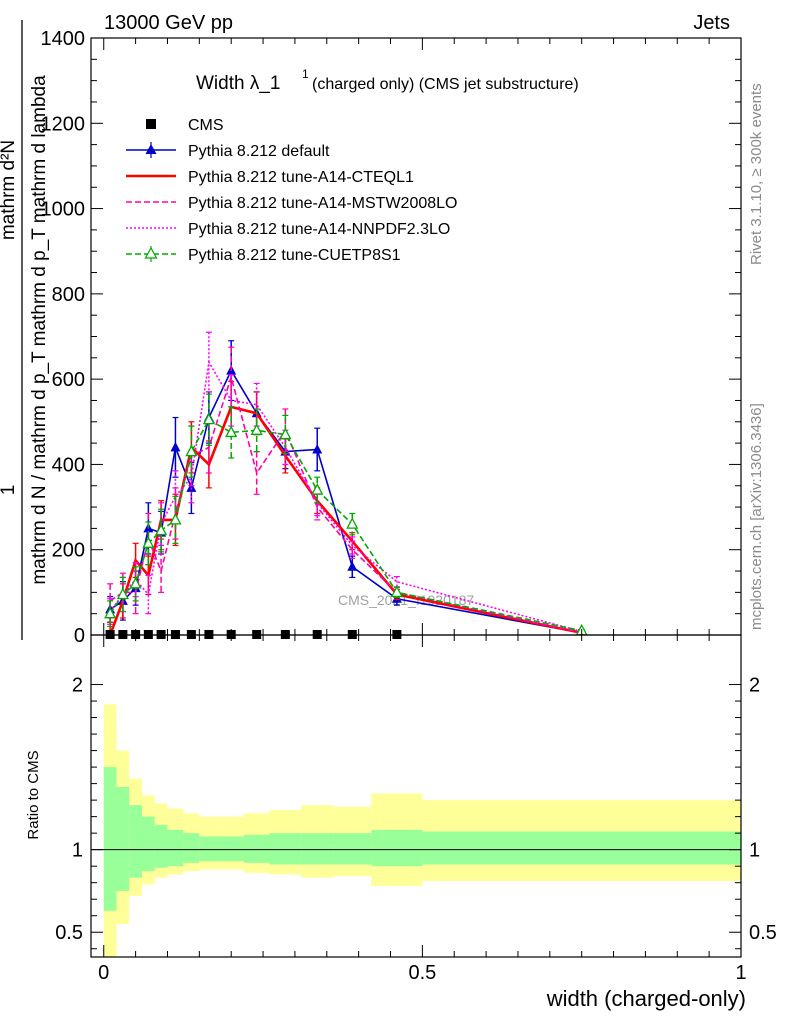 This screenshot has height=1024, width=786. I want to click on y-tick-label-ratio: 2, so click(77, 686).